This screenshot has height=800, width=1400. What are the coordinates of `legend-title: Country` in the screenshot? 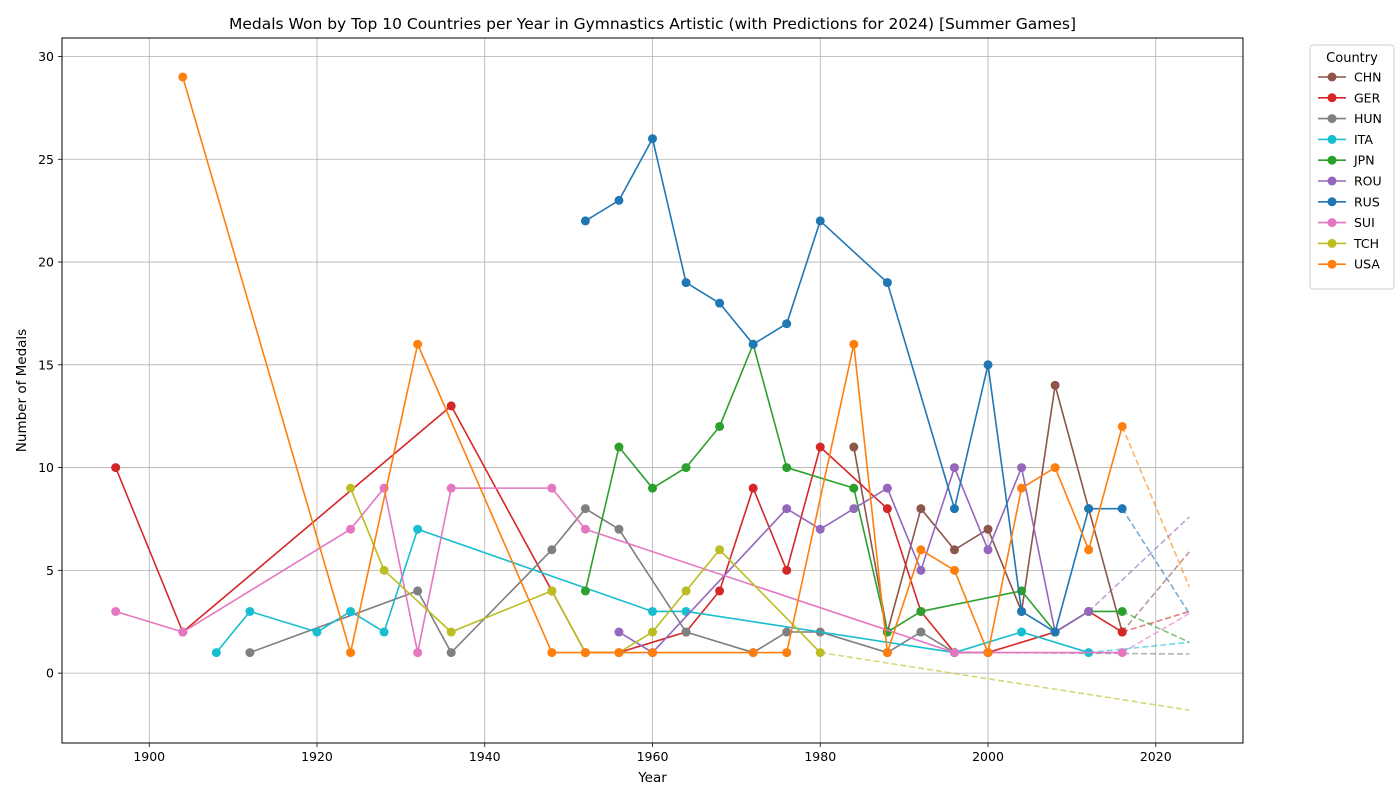 It's located at (1352, 58).